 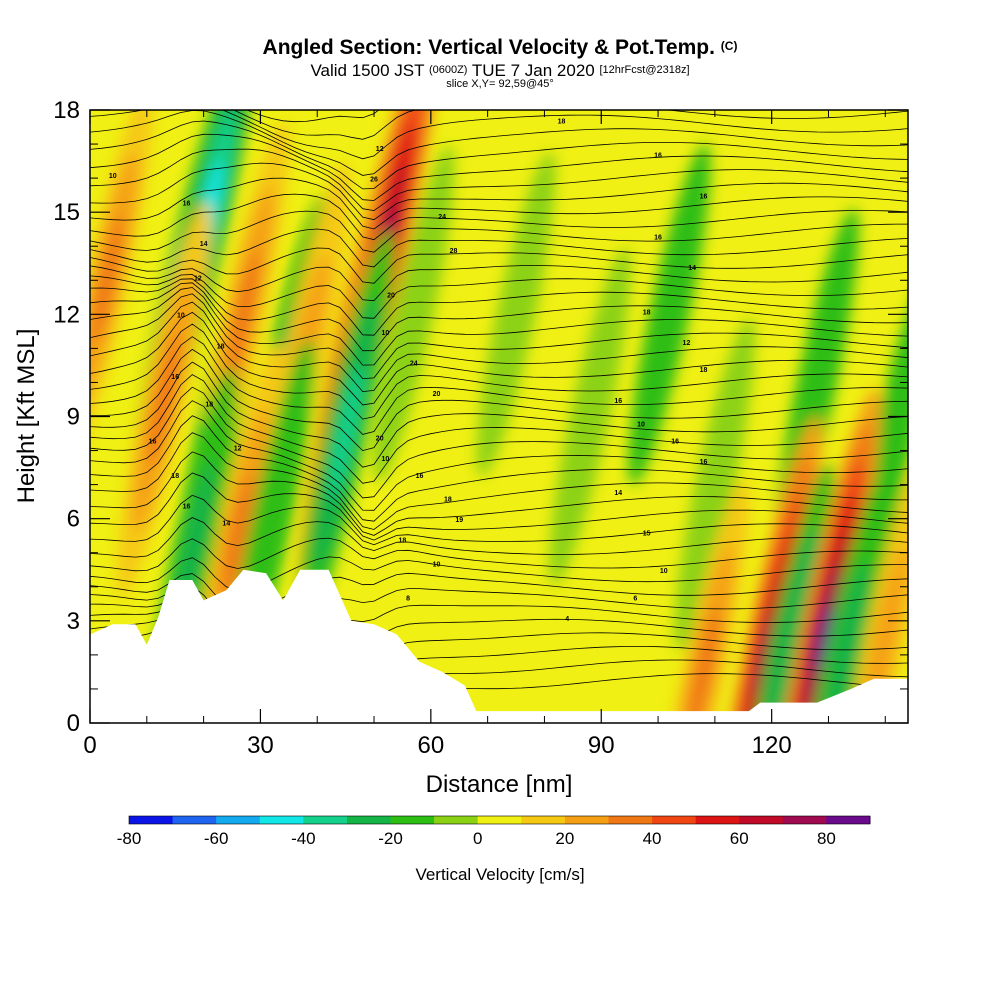 I want to click on valid-date: TUE 7 Jan 2020, so click(x=533, y=70).